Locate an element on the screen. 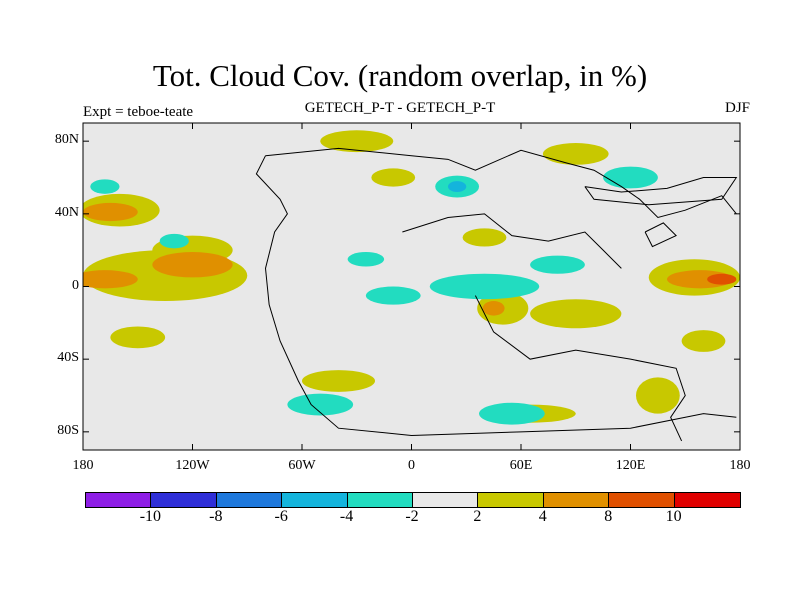  lon-label: 120W is located at coordinates (192, 465).